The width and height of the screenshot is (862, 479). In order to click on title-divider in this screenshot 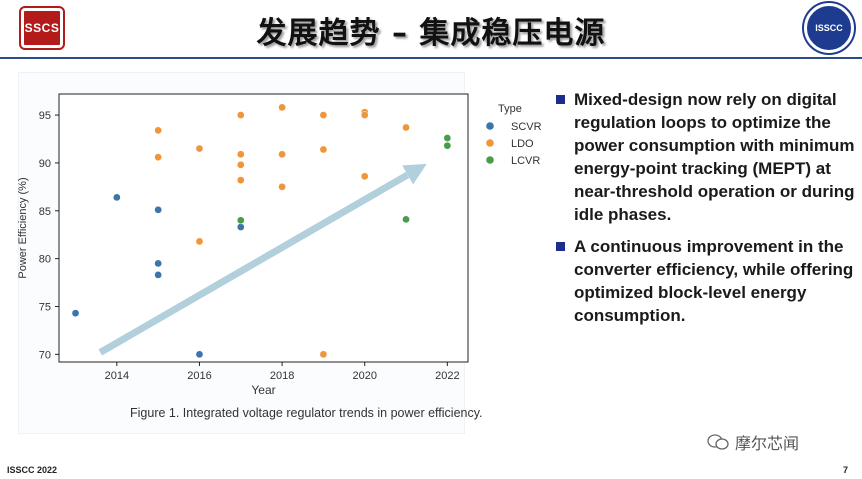, I will do `click(431, 58)`.